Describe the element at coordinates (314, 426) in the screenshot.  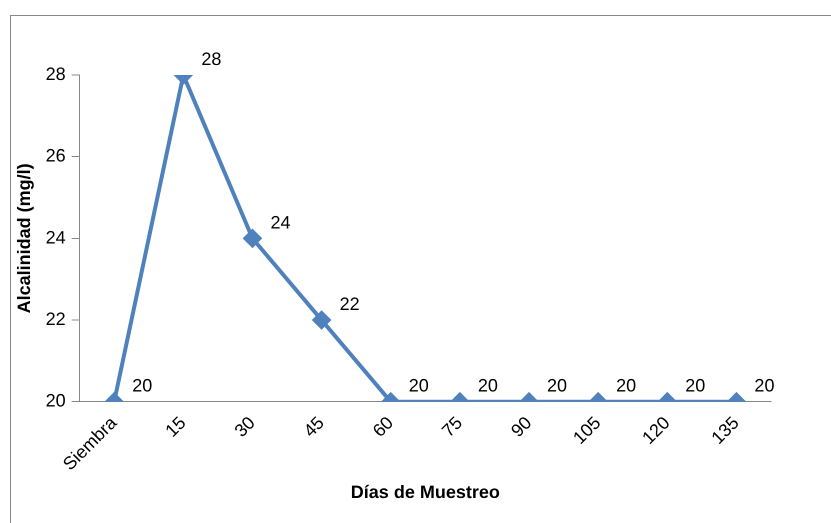
I see `x-tick-label: 45` at that location.